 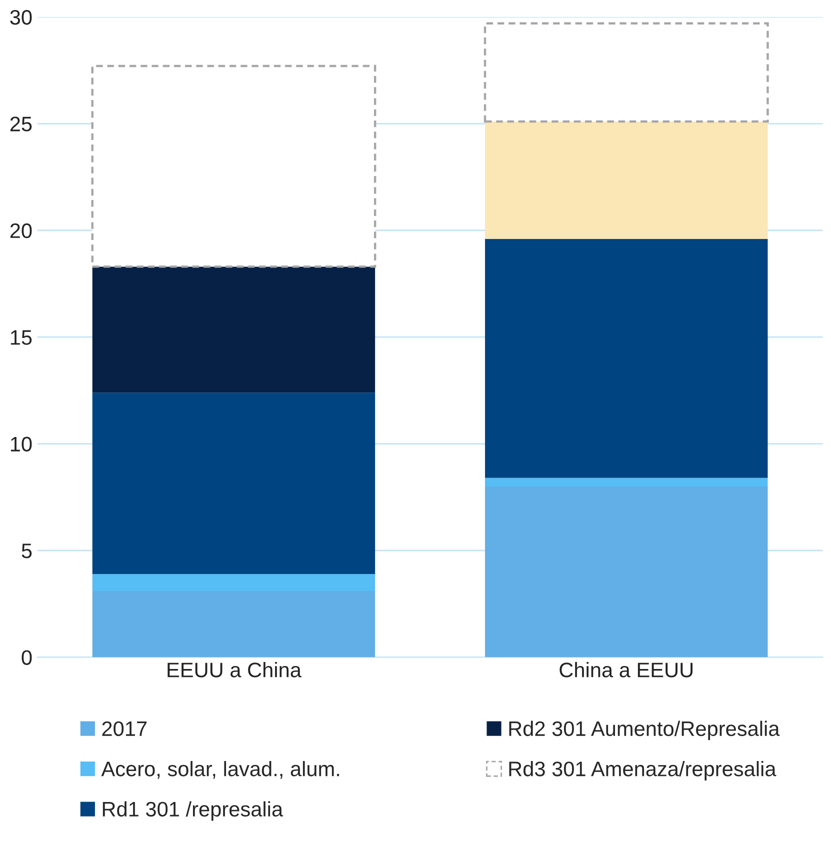 I want to click on x-tick-label: EEUU a China, so click(x=235, y=670).